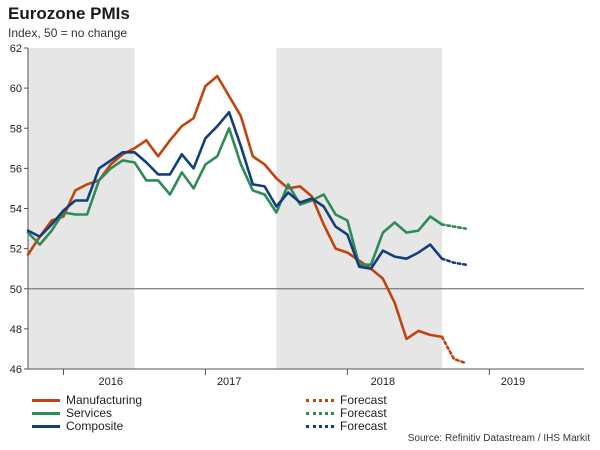  I want to click on legend-composite: Composite, so click(77, 426).